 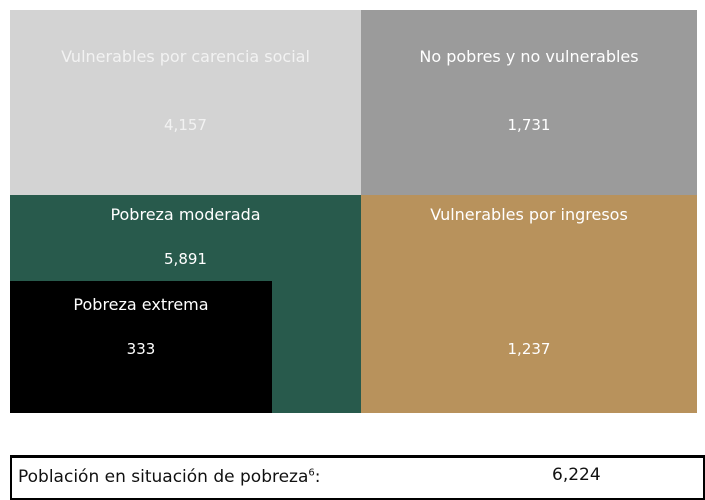 What do you see at coordinates (529, 349) in the screenshot?
I see `quadrant-value: 1,237` at bounding box center [529, 349].